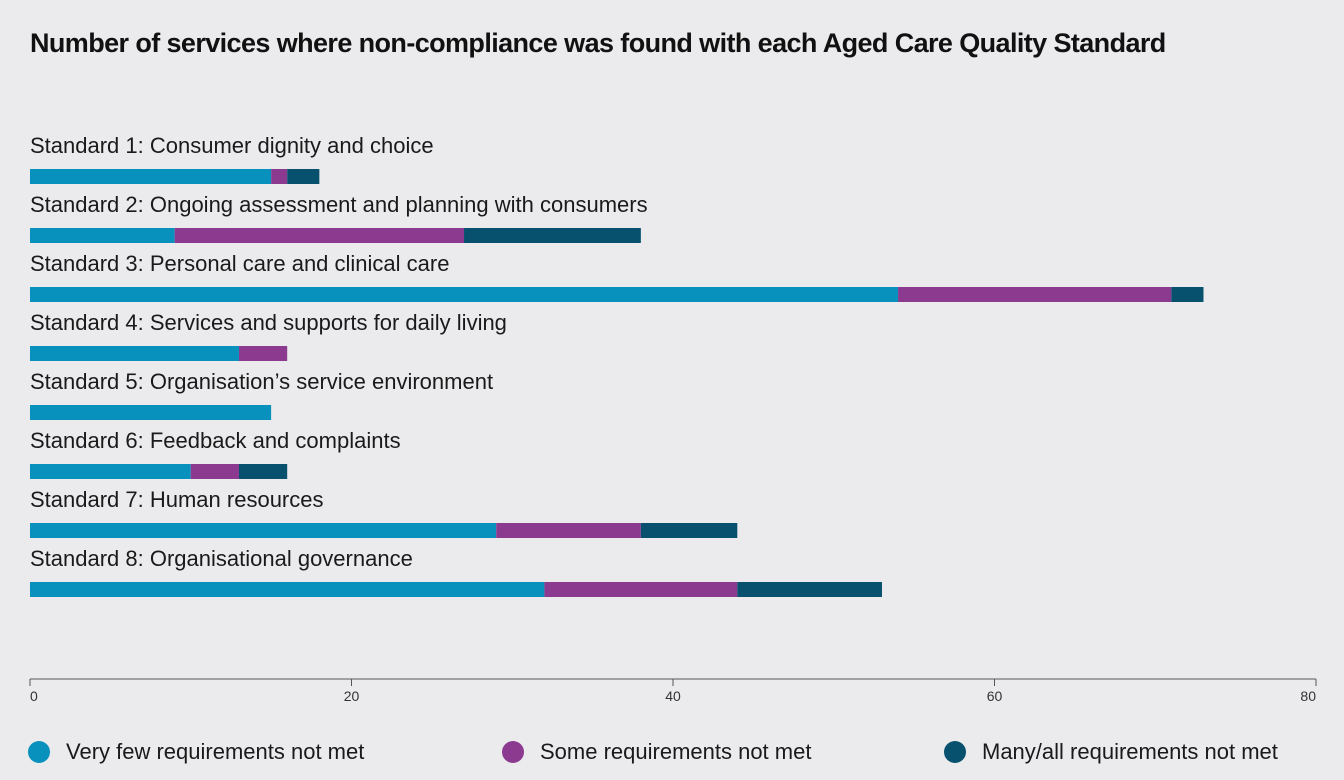 The image size is (1344, 780). What do you see at coordinates (232, 145) in the screenshot?
I see `category-label: Standard 1: Consumer dignity and choice` at bounding box center [232, 145].